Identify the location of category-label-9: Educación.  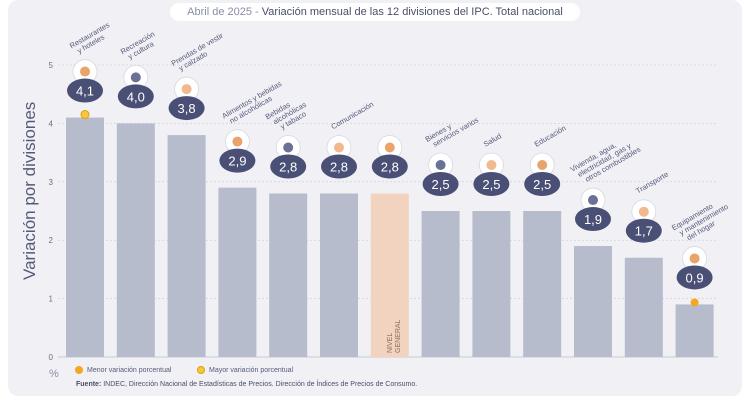
(550, 135).